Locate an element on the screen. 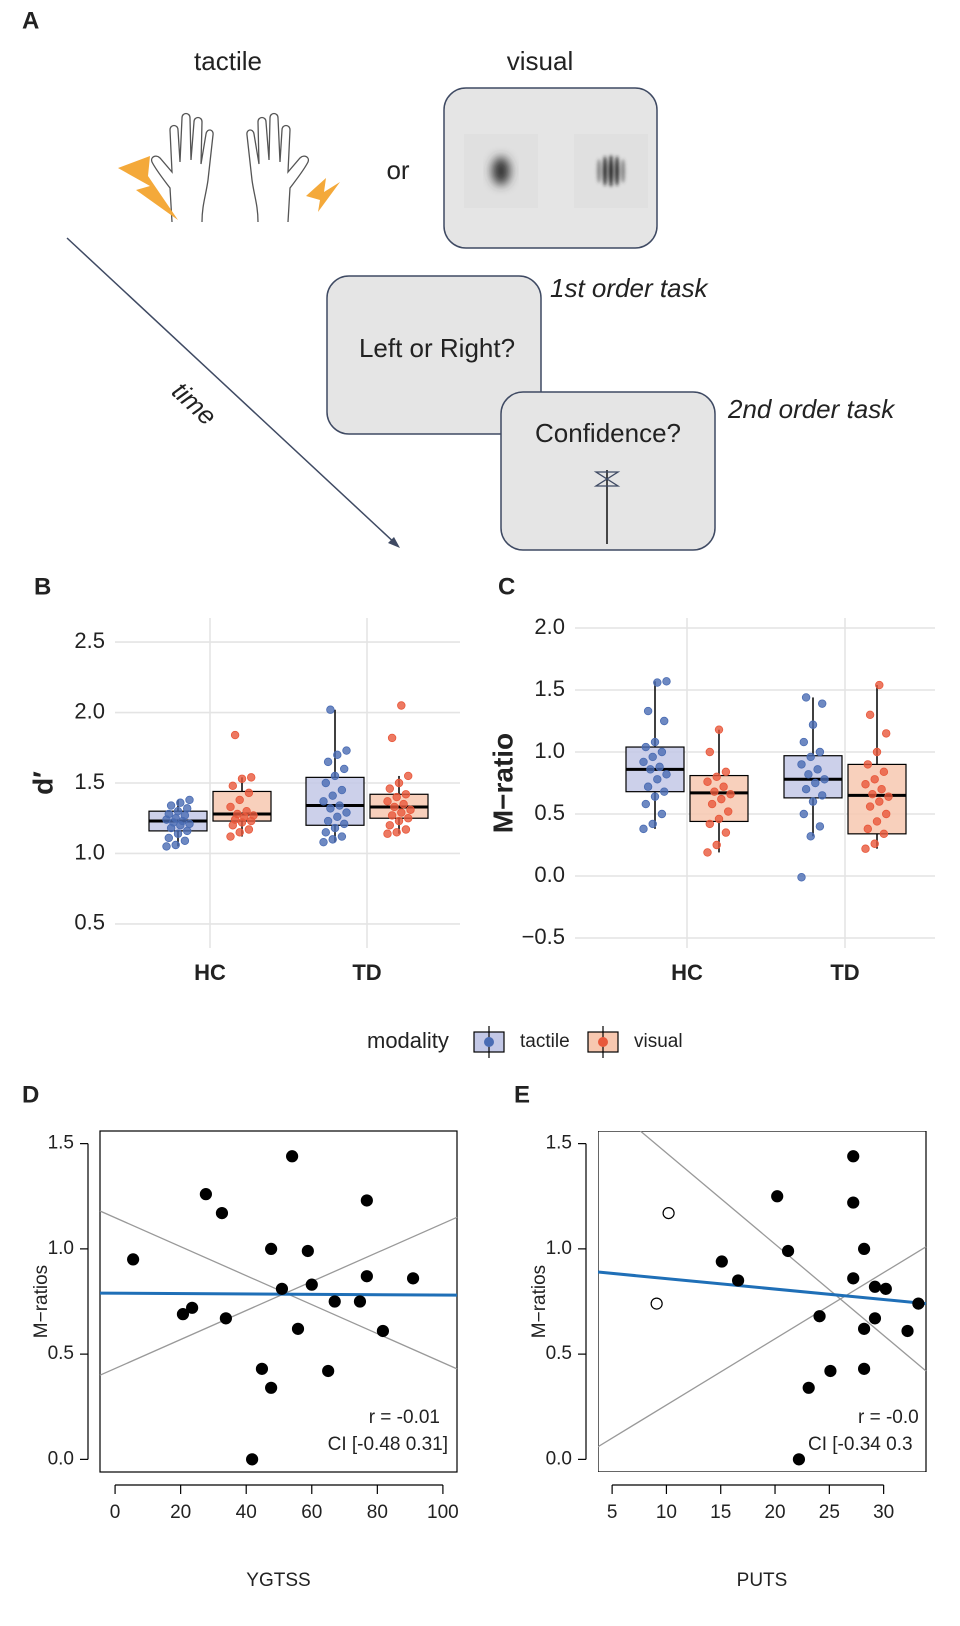  y-tick-label: 1.0 is located at coordinates (61, 1248).